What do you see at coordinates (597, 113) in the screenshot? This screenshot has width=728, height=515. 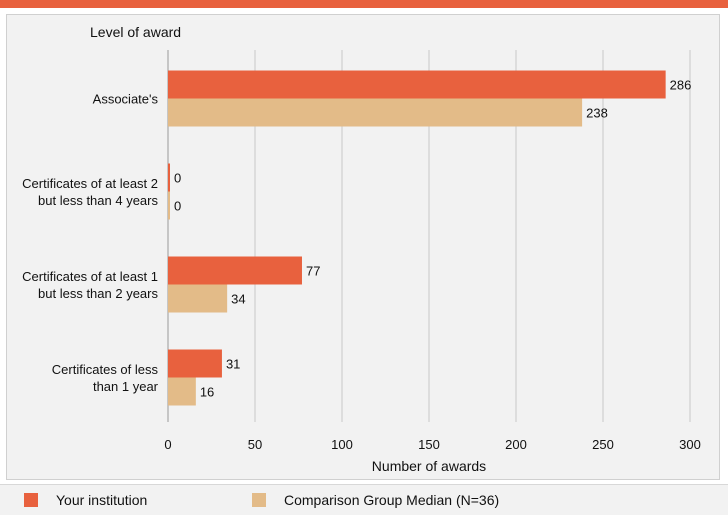 I see `data-label: 238` at bounding box center [597, 113].